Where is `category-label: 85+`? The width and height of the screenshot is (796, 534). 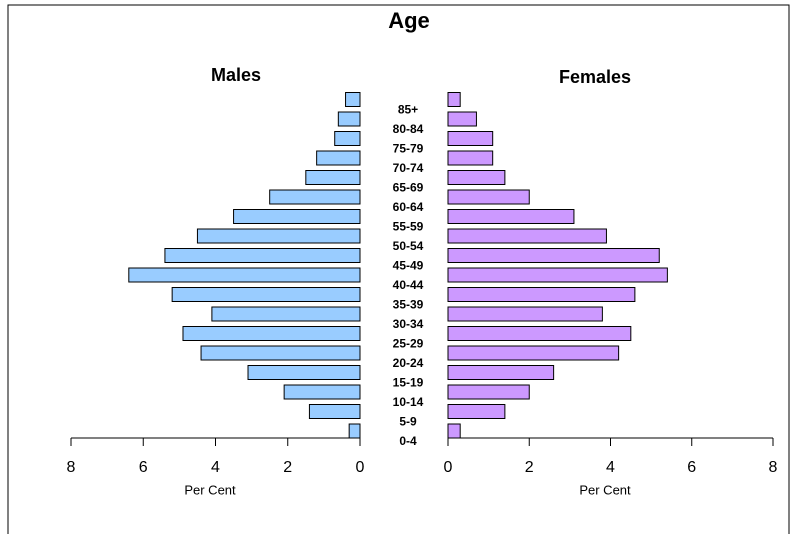
category-label: 85+ is located at coordinates (408, 110).